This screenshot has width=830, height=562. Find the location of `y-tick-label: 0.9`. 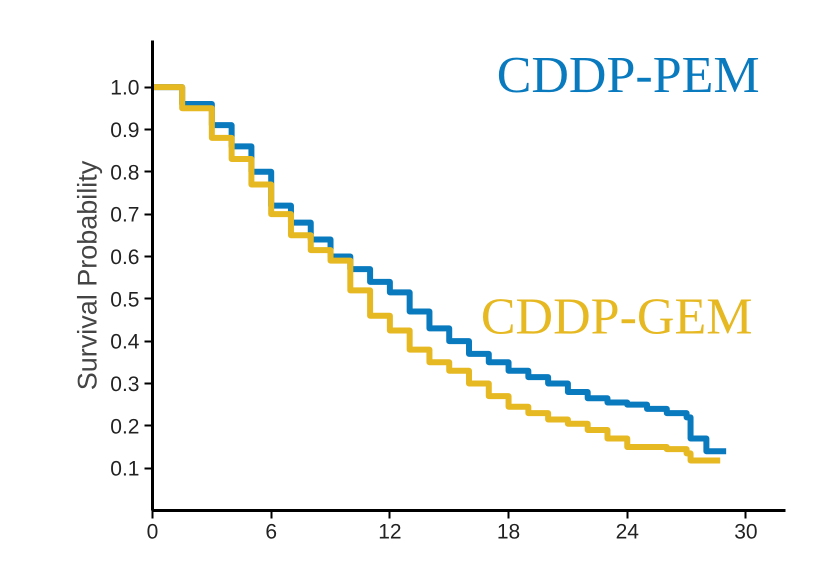

y-tick-label: 0.9 is located at coordinates (125, 130).